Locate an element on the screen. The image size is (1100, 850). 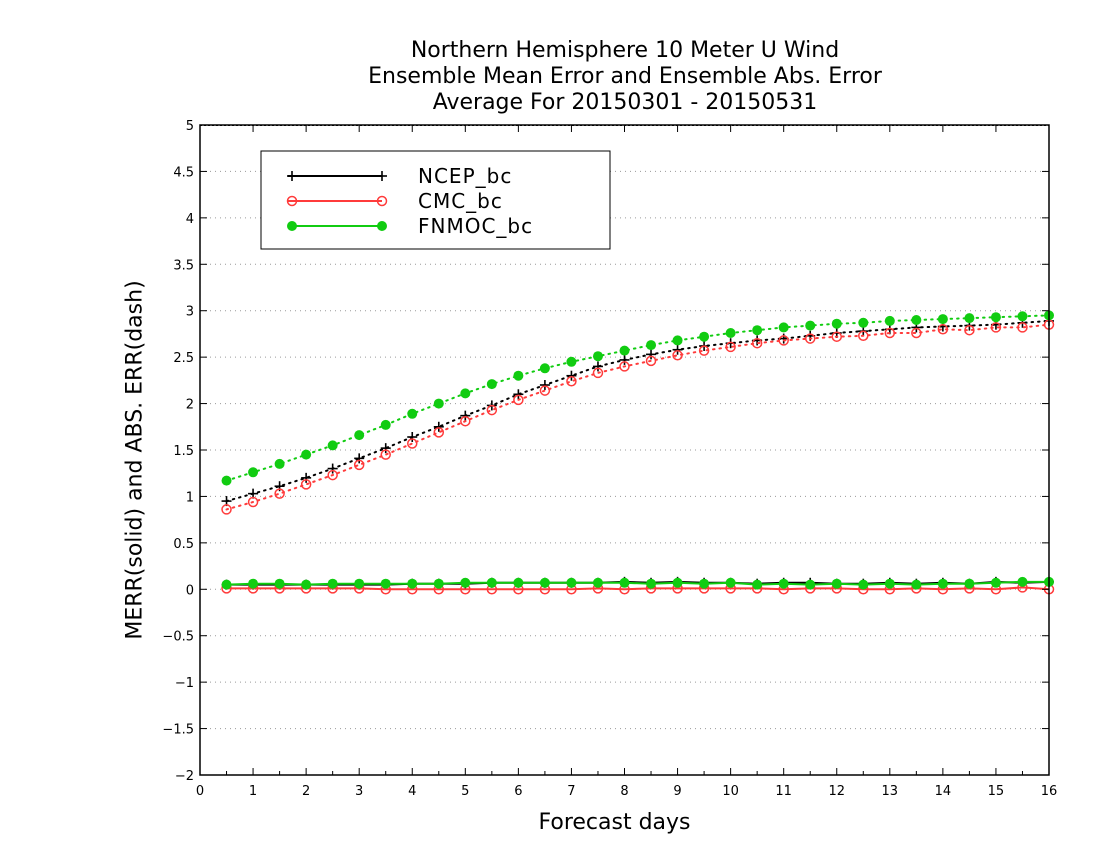
y-tick-label: 5 is located at coordinates (190, 126).